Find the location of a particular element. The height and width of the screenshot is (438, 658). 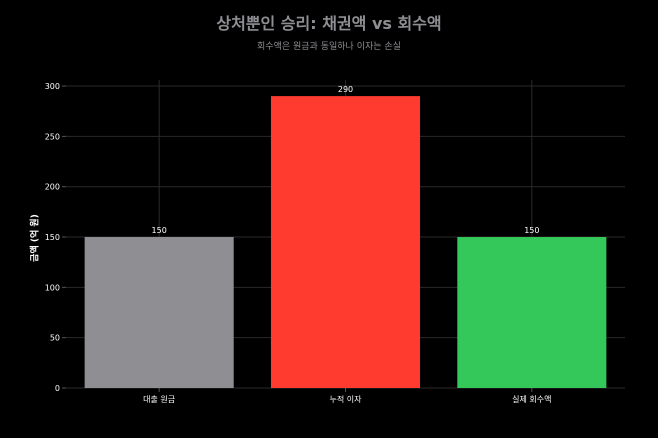

x-tick-label: 대출 원금 is located at coordinates (159, 399).